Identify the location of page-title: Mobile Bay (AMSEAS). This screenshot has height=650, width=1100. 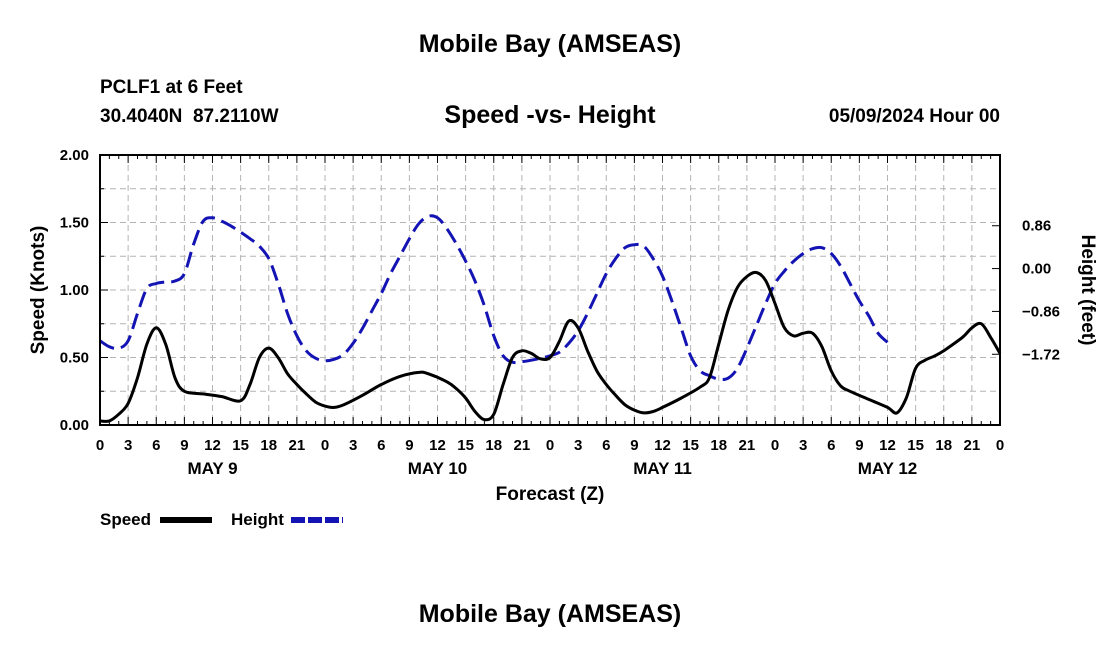
(550, 44).